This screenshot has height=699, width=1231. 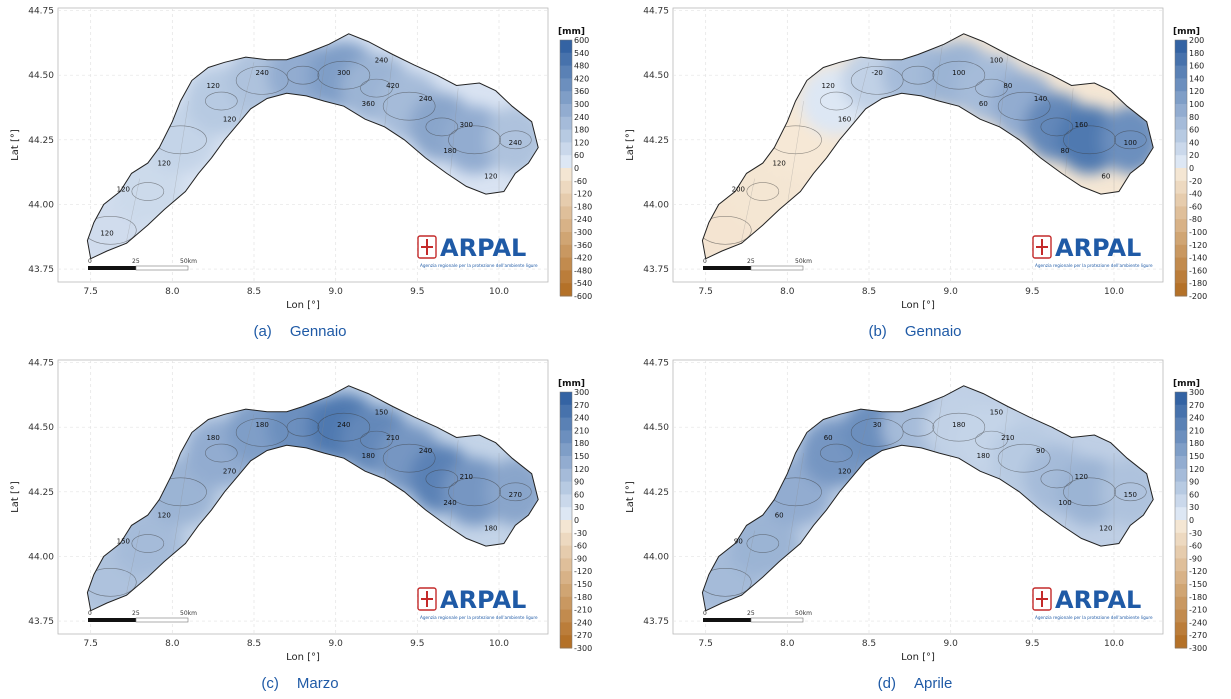 I want to click on colorbar-tick-label: 200, so click(x=1196, y=40).